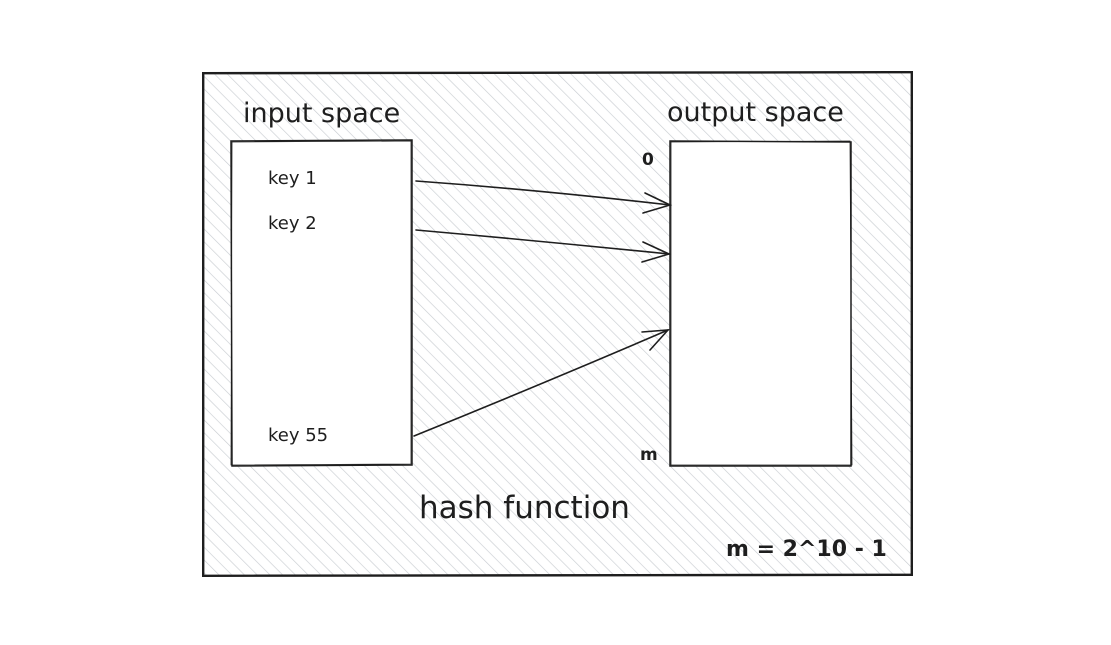 The image size is (1111, 645). I want to click on input-key-55: key 55, so click(298, 435).